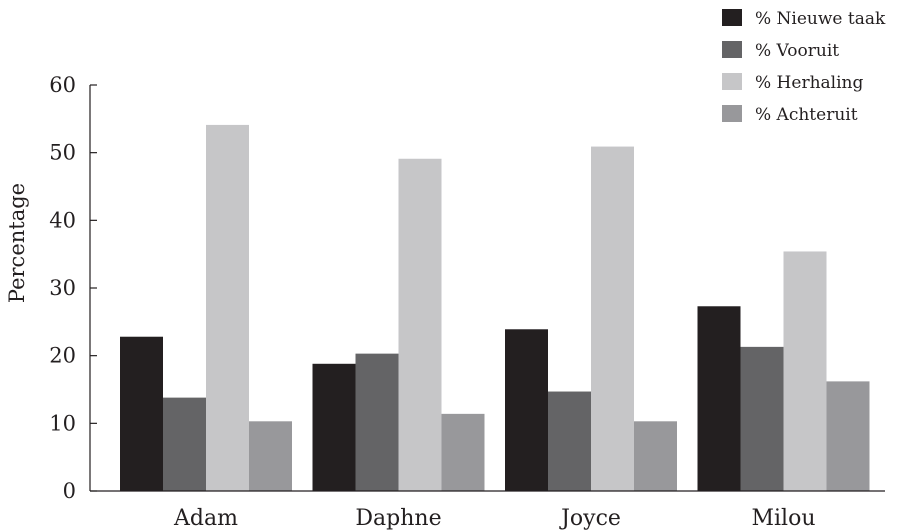 The height and width of the screenshot is (532, 897). What do you see at coordinates (398, 518) in the screenshot?
I see `x-category-label: Daphne` at bounding box center [398, 518].